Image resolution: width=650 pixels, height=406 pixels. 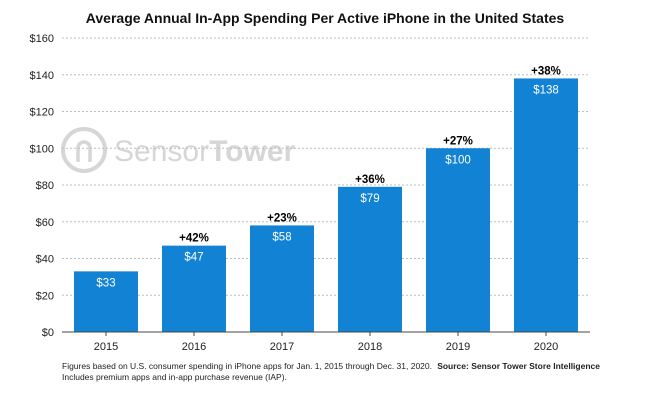 I want to click on y-tick-label: $0, so click(x=48, y=333).